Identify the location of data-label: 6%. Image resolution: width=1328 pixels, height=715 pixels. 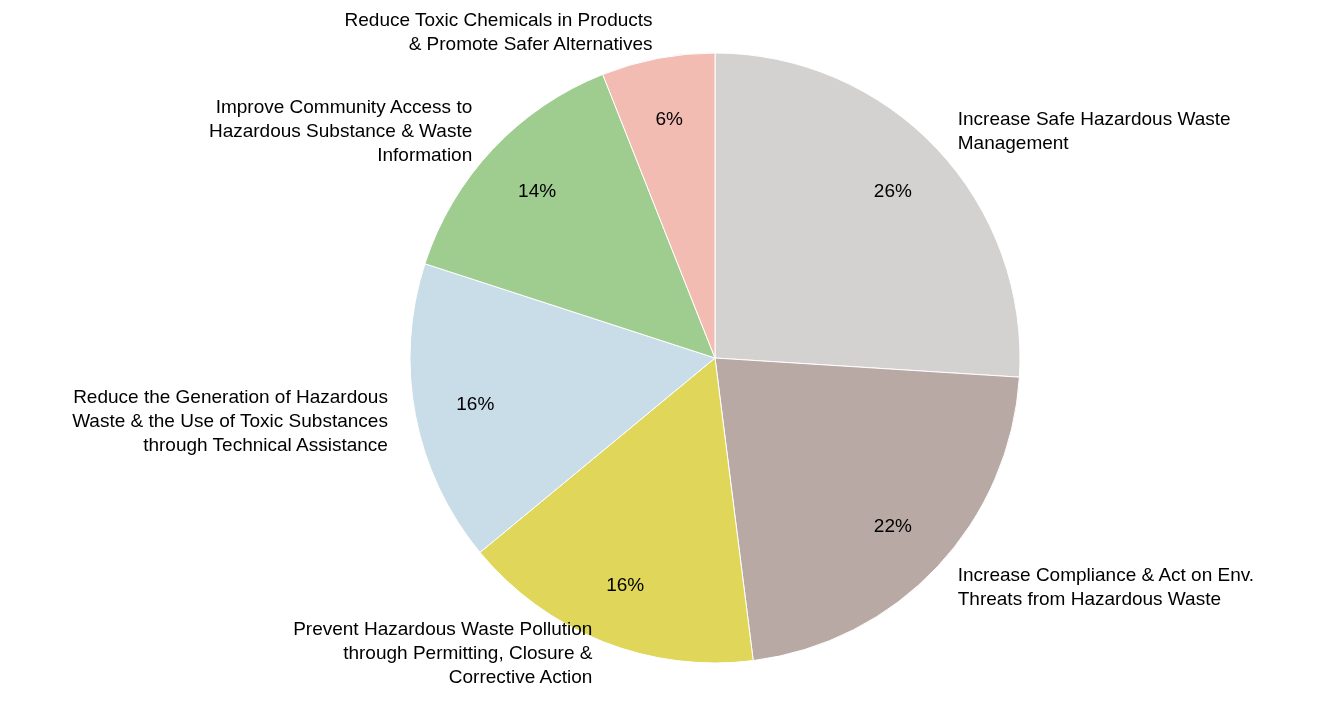
(669, 118).